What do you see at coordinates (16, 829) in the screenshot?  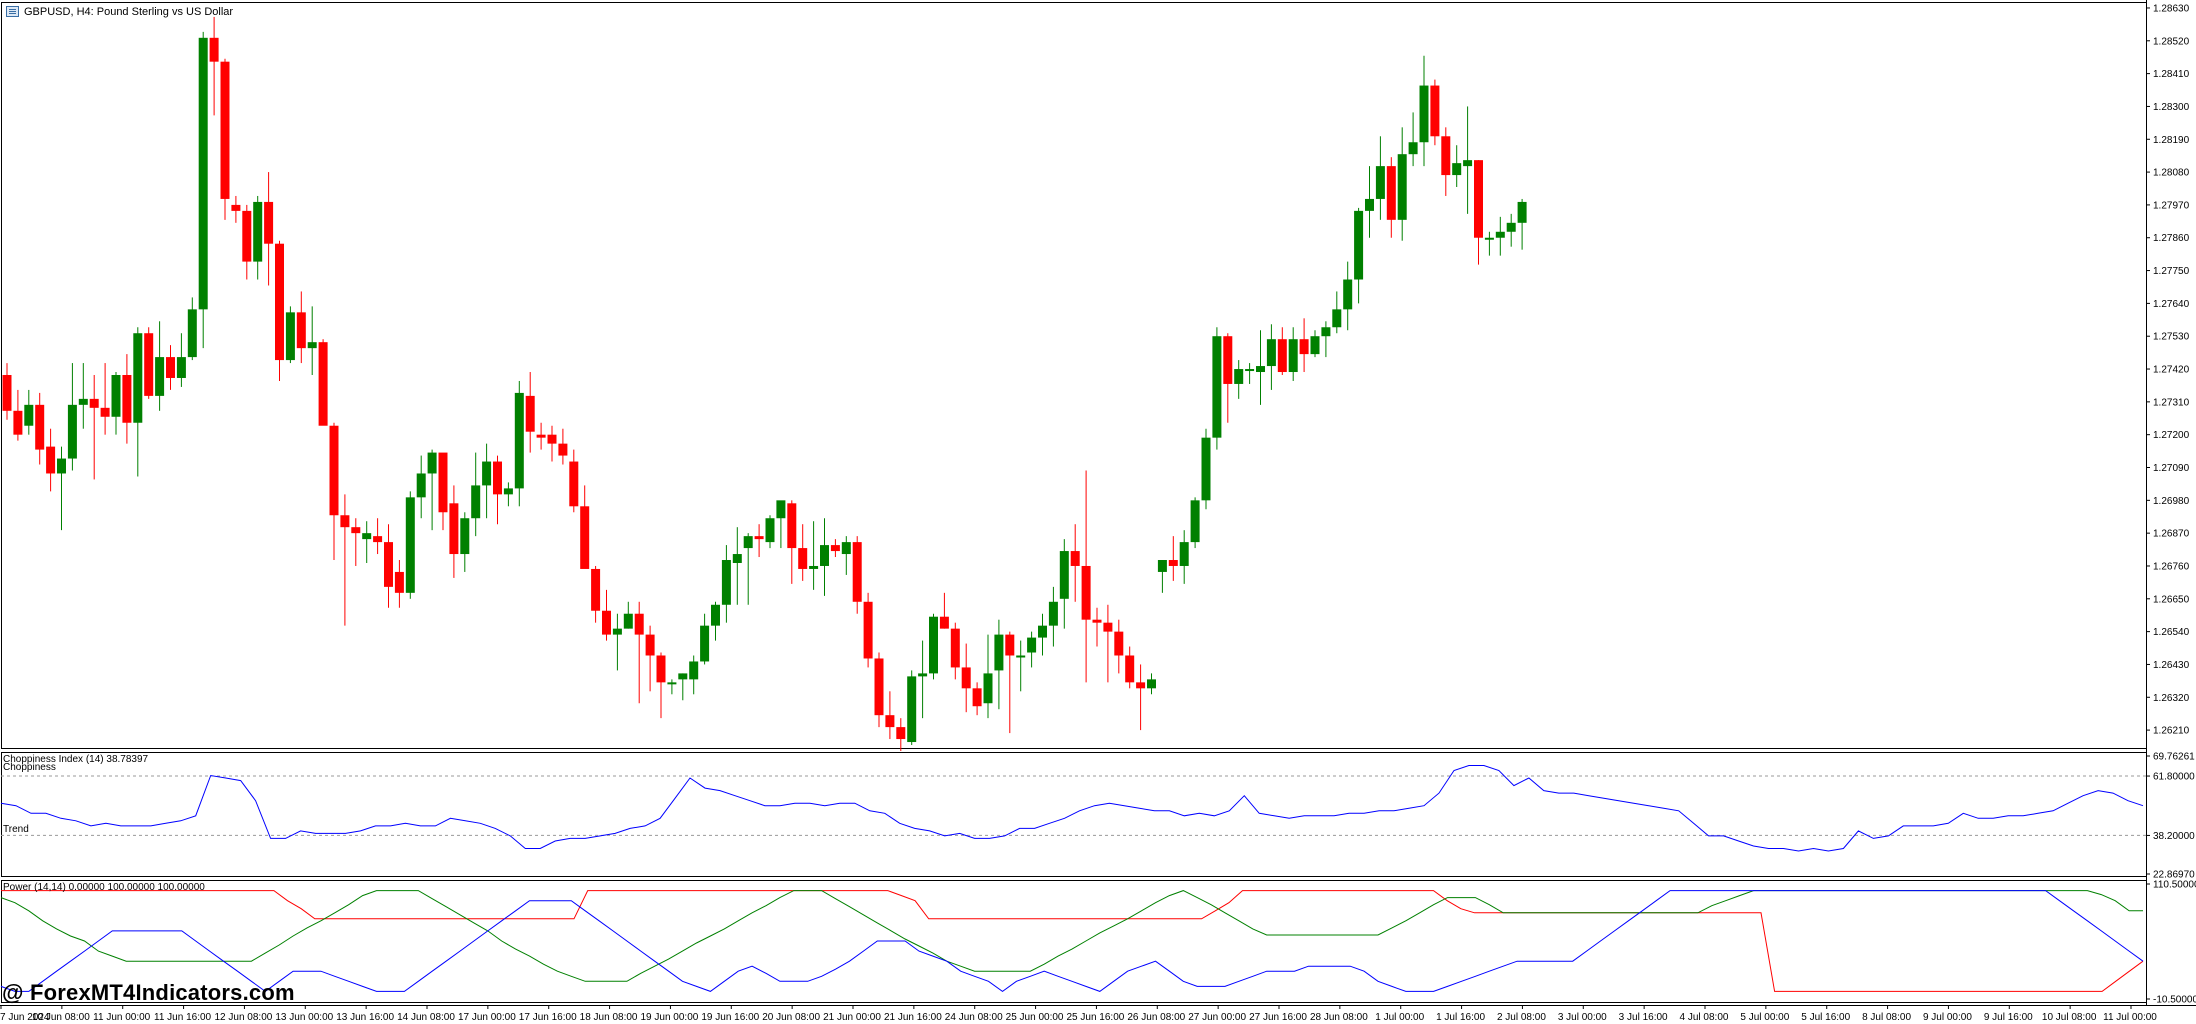 I see `chop-level-trend-label: Trend` at bounding box center [16, 829].